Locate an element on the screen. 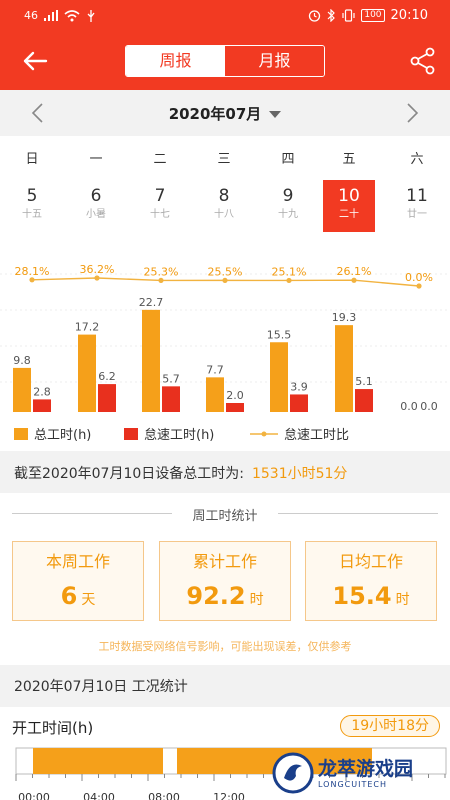  legend-swatch is located at coordinates (21, 433).